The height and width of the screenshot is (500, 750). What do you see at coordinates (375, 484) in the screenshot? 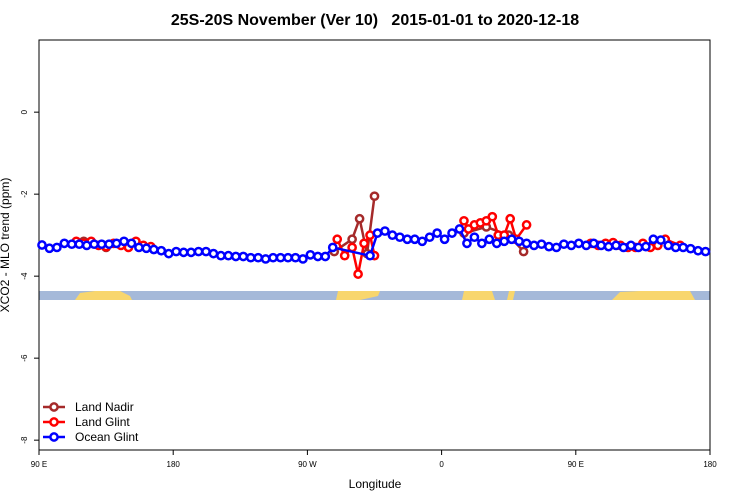
I see `x-axis-label: Longitude` at bounding box center [375, 484].